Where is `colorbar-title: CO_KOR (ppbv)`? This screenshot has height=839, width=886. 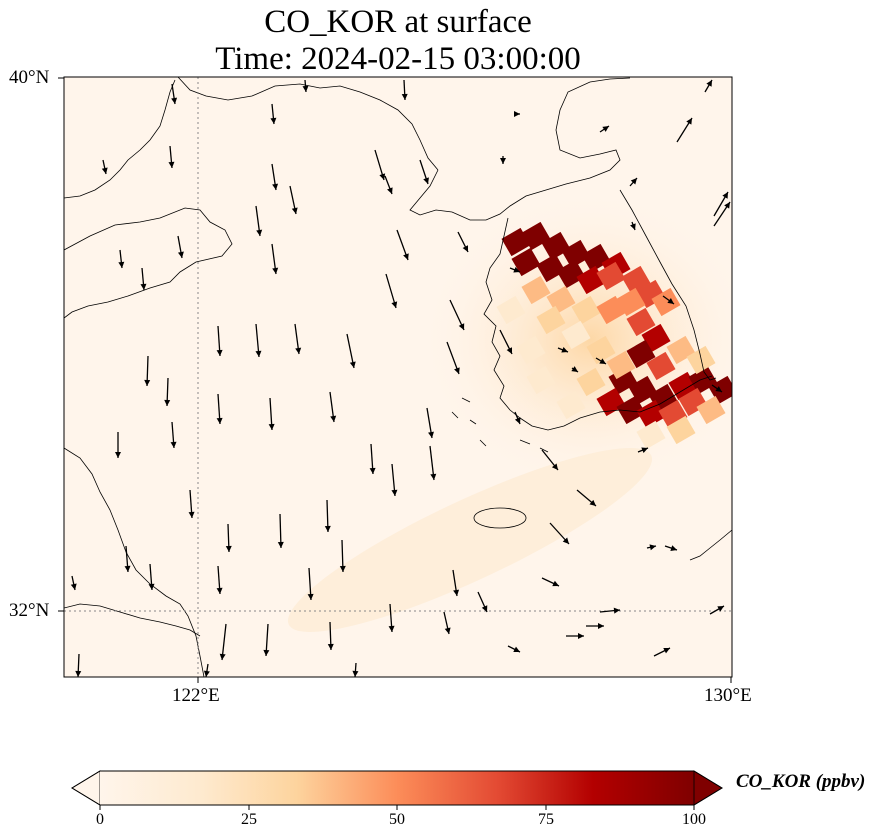
colorbar-title: CO_KOR (ppbv) is located at coordinates (801, 781).